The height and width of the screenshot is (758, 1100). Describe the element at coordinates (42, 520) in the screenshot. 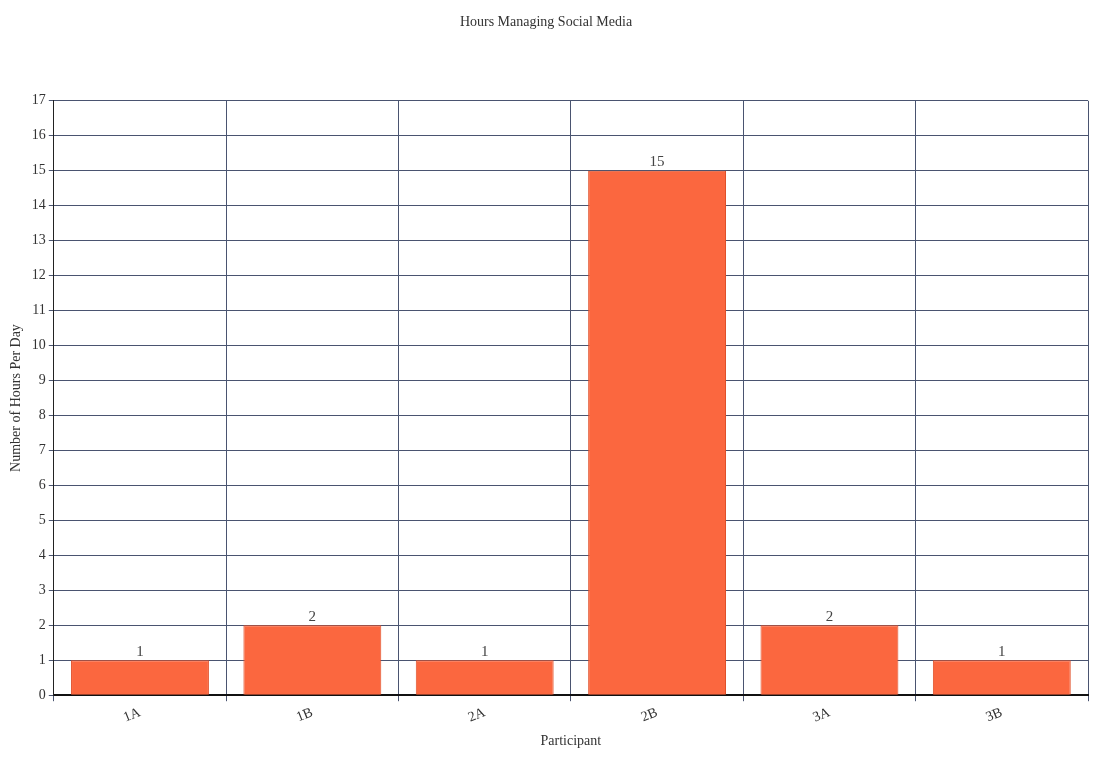

I see `y-tick-label: 5` at that location.